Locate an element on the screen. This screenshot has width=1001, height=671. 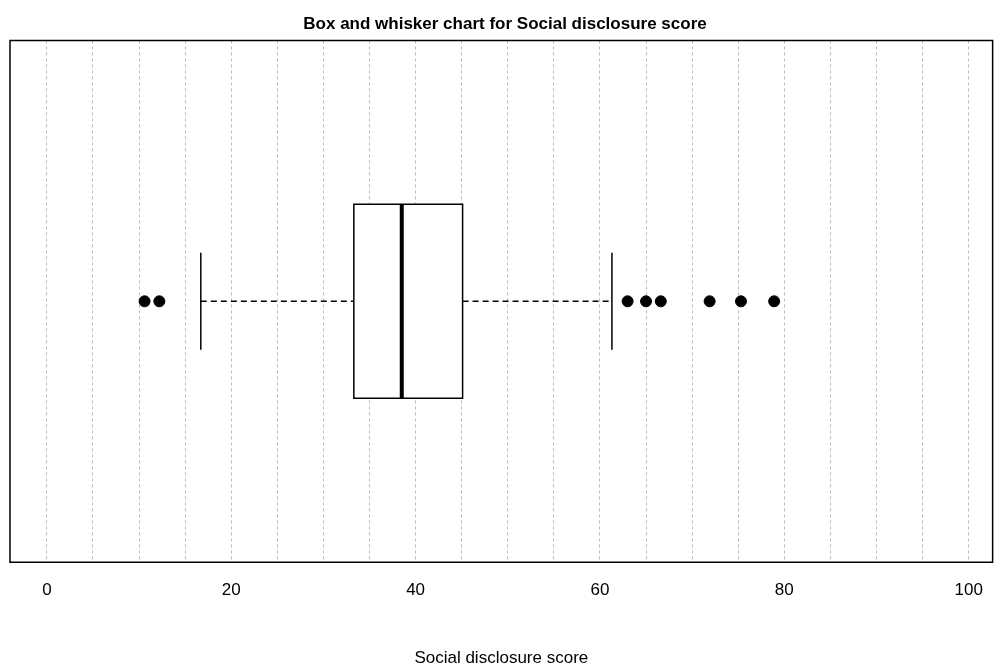
x-tick-label: 80 is located at coordinates (784, 590).